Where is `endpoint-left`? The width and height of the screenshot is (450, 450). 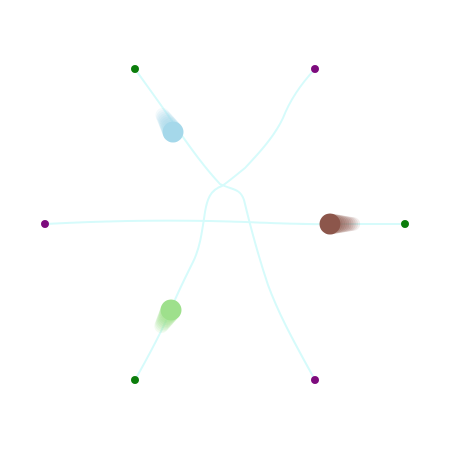
endpoint-left is located at coordinates (45, 224).